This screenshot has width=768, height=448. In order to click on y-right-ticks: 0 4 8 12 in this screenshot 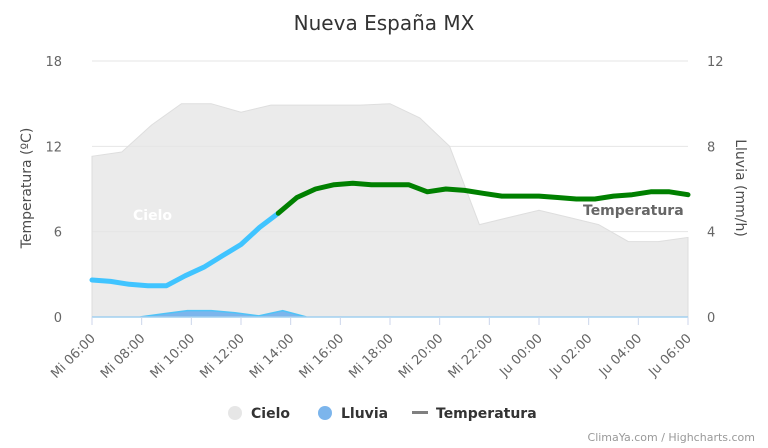, I will do `click(715, 190)`.